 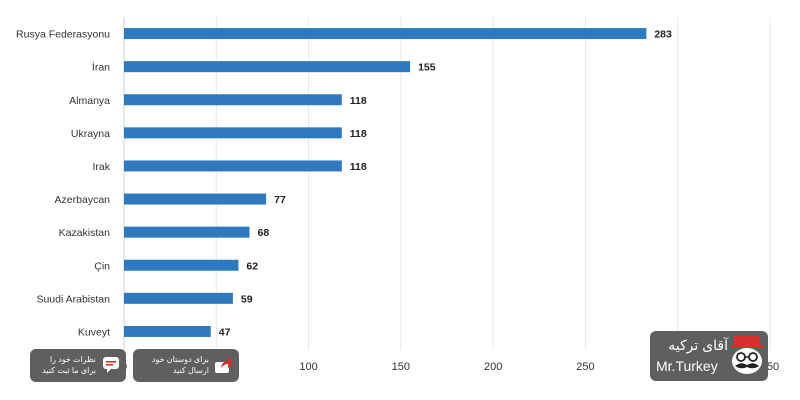 What do you see at coordinates (698, 345) in the screenshot?
I see `logo-persian-text: آقای ترکیه` at bounding box center [698, 345].